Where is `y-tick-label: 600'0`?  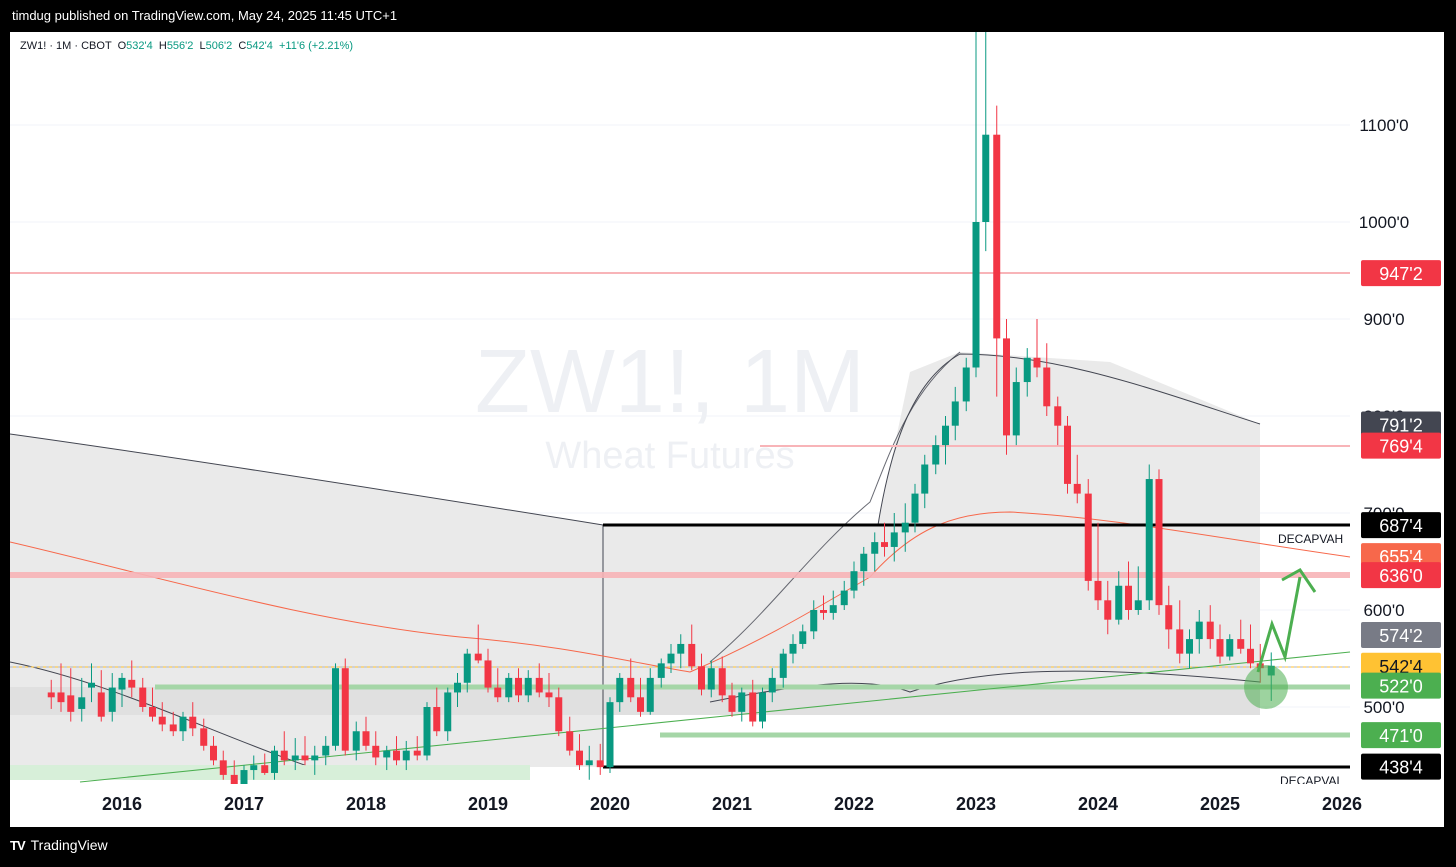
y-tick-label: 600'0 is located at coordinates (1383, 610).